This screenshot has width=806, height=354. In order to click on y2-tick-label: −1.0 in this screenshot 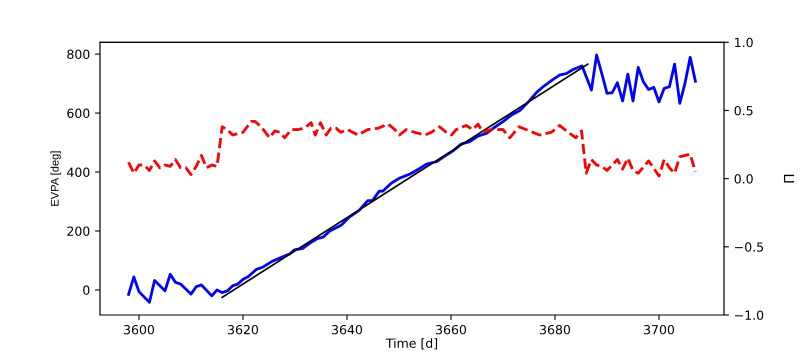, I will do `click(749, 315)`.